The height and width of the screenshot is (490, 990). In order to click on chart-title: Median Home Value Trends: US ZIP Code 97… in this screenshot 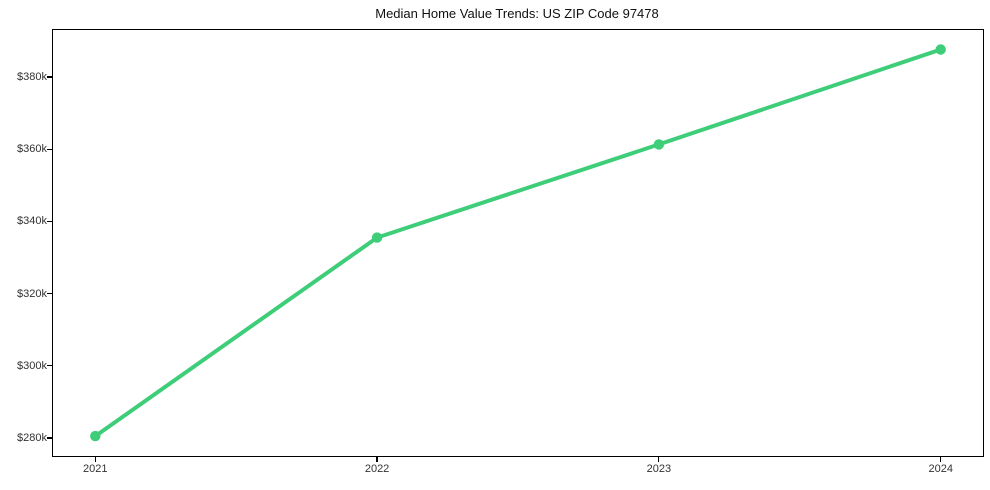, I will do `click(517, 13)`.